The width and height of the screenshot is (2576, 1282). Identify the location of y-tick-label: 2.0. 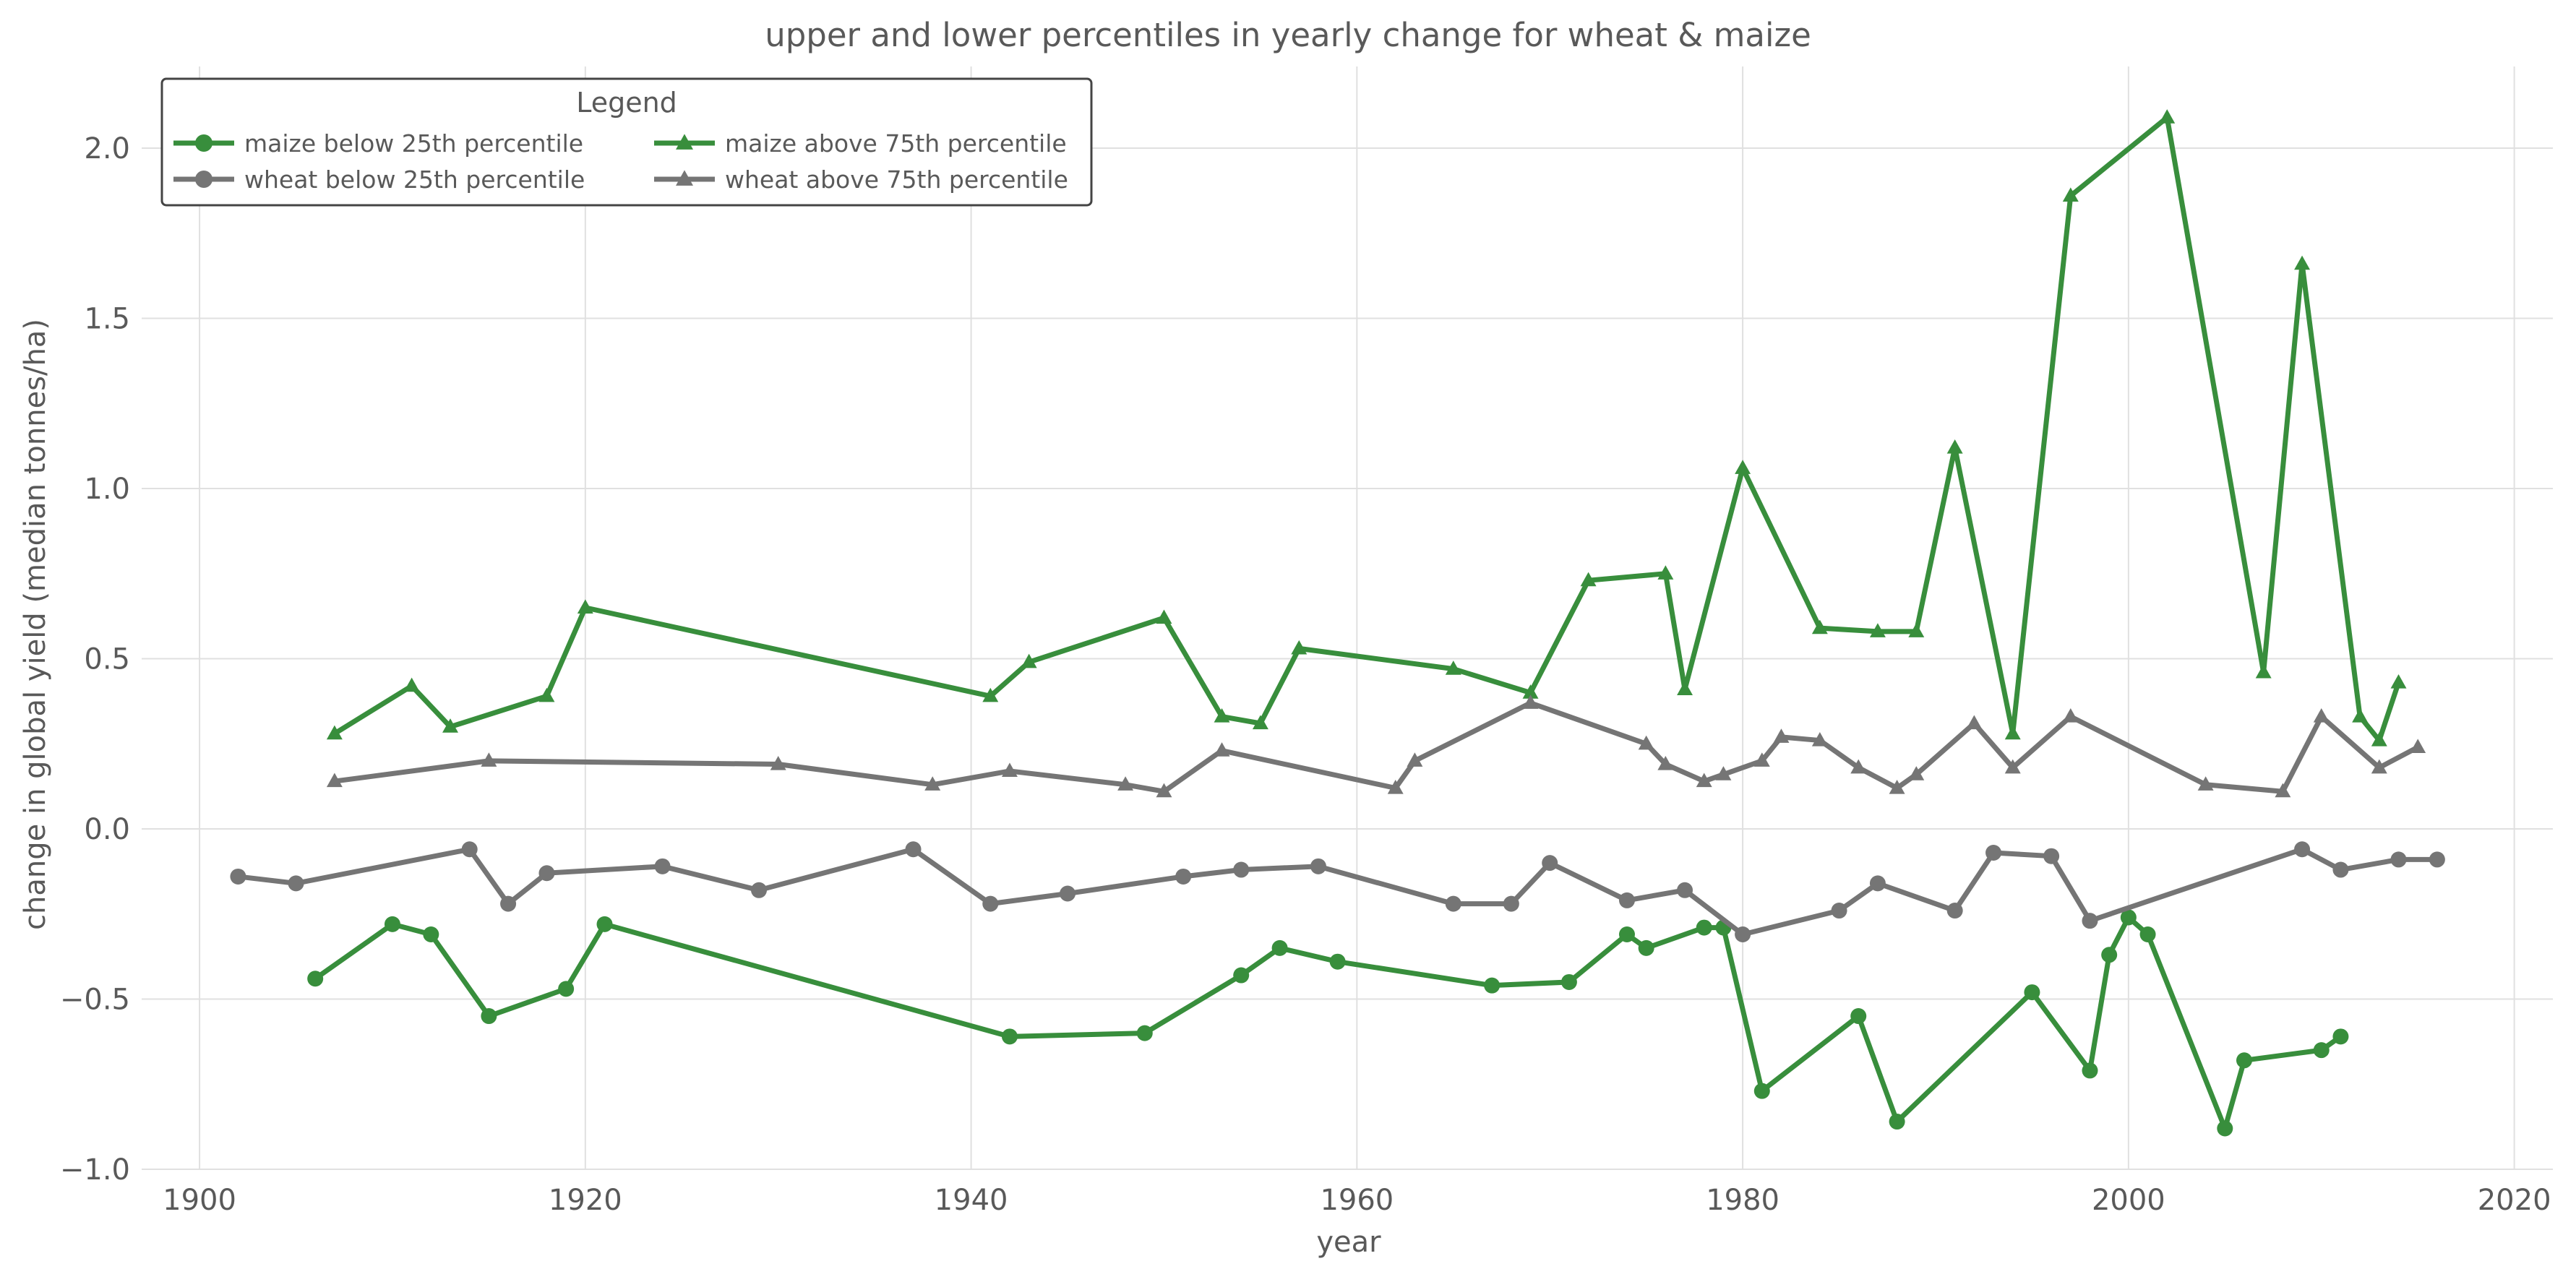
(107, 148).